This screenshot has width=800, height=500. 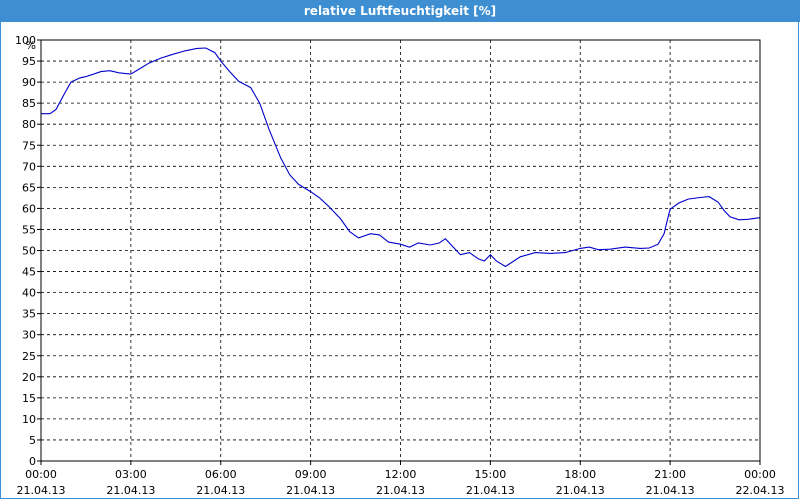 I want to click on y-tick-label: 100, so click(x=25, y=40).